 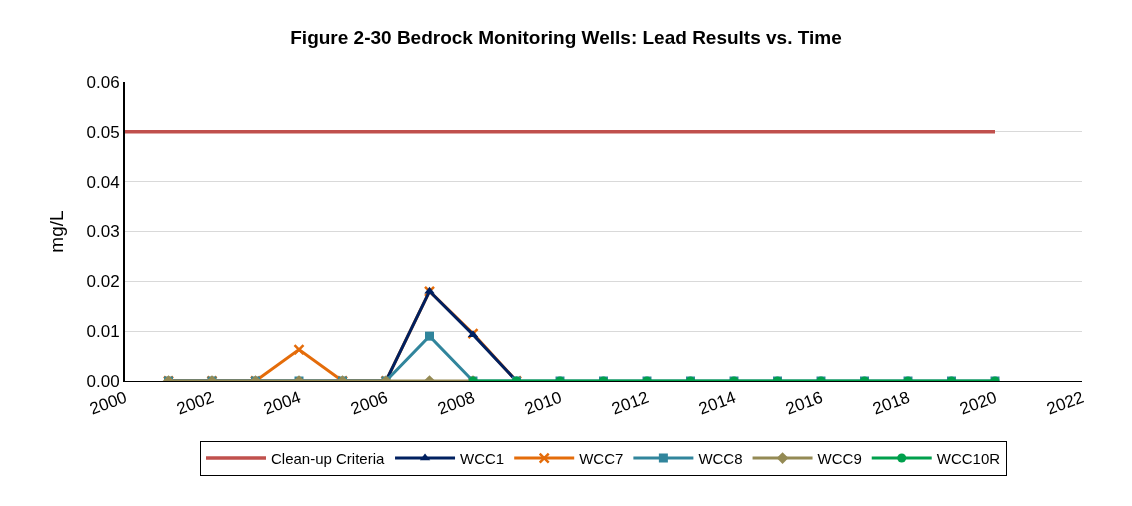 What do you see at coordinates (456, 403) in the screenshot?
I see `x-tick-label: 2008` at bounding box center [456, 403].